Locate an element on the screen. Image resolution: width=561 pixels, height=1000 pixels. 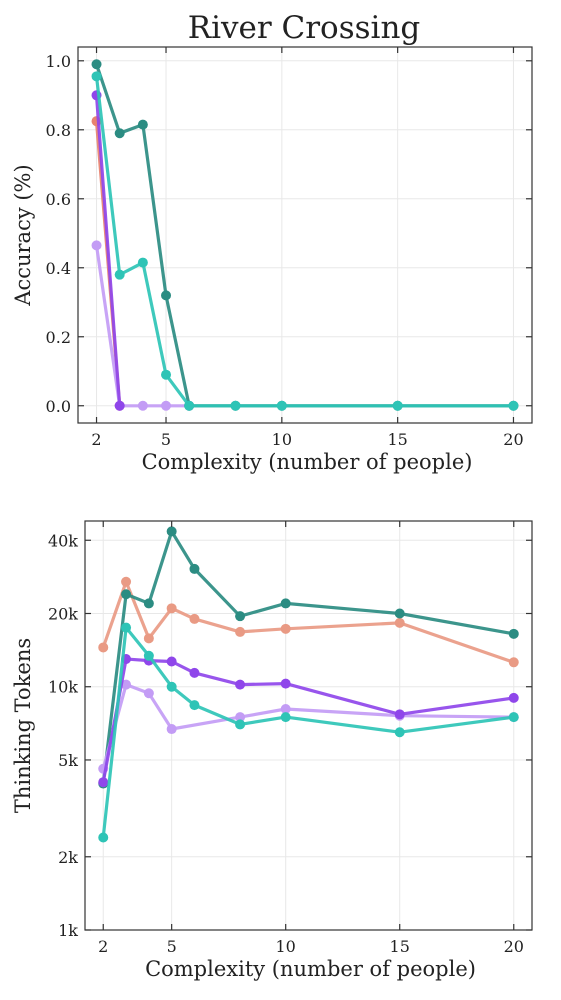
tokens-x-tick-label: 10 is located at coordinates (286, 946).